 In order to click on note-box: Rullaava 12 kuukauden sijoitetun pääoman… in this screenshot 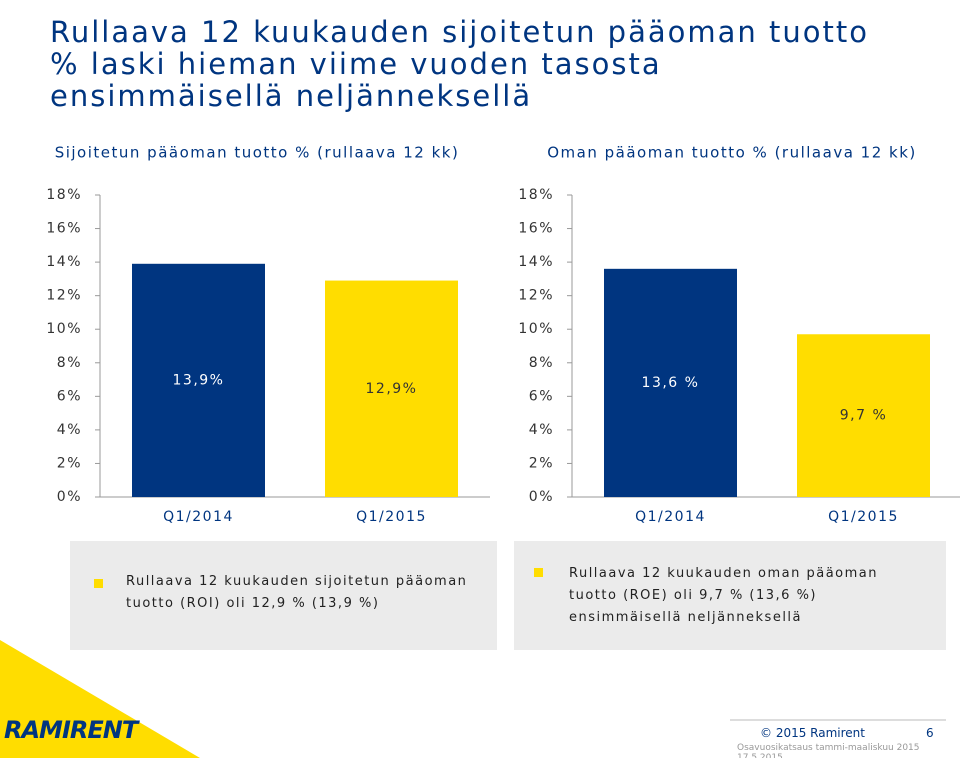, I will do `click(283, 595)`.